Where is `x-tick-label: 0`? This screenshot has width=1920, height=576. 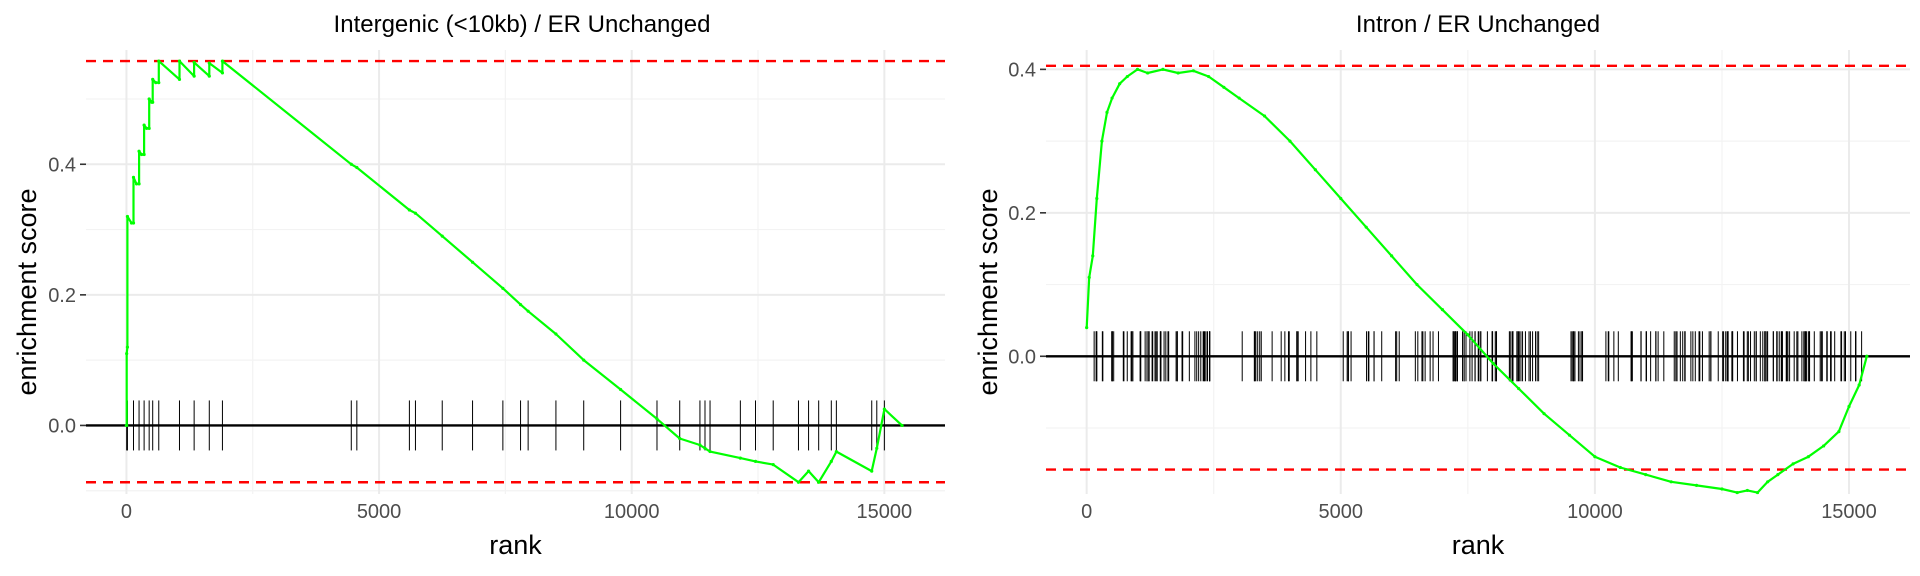
x-tick-label: 0 is located at coordinates (1086, 512).